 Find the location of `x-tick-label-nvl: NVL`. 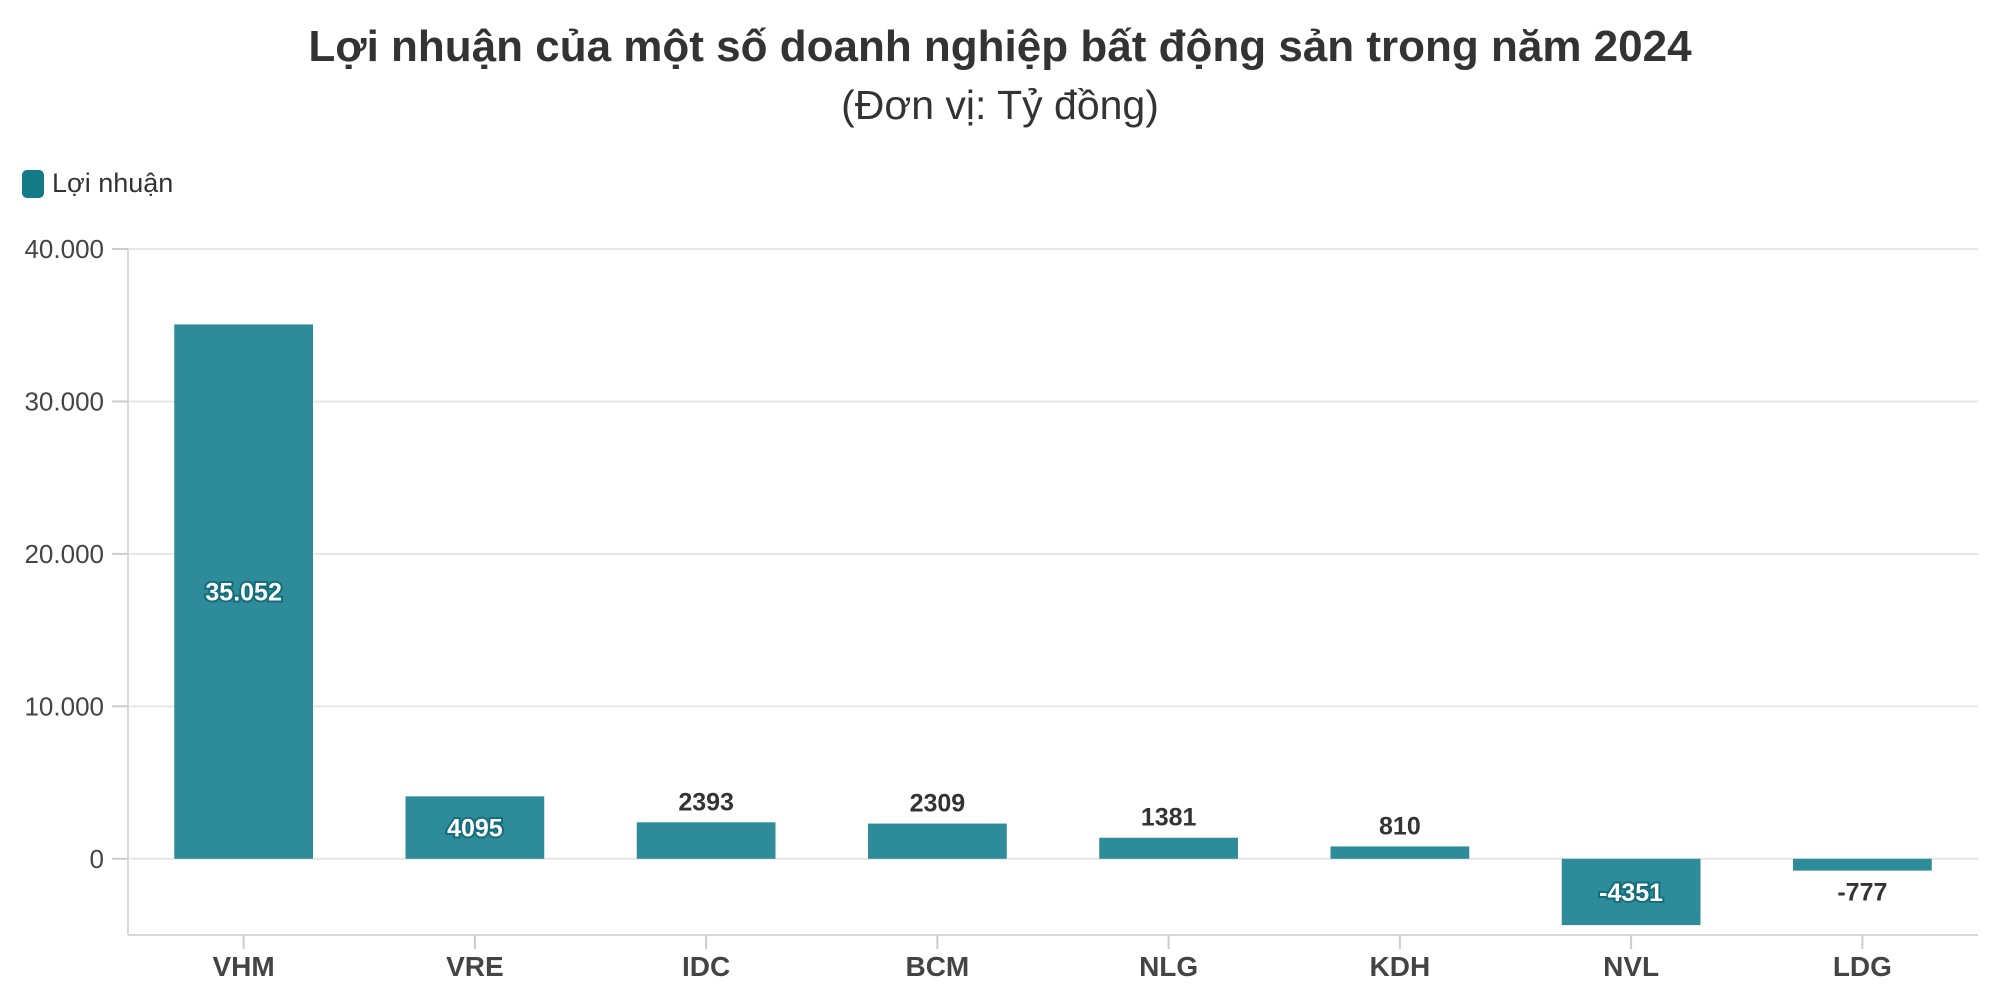

x-tick-label-nvl: NVL is located at coordinates (1631, 966).